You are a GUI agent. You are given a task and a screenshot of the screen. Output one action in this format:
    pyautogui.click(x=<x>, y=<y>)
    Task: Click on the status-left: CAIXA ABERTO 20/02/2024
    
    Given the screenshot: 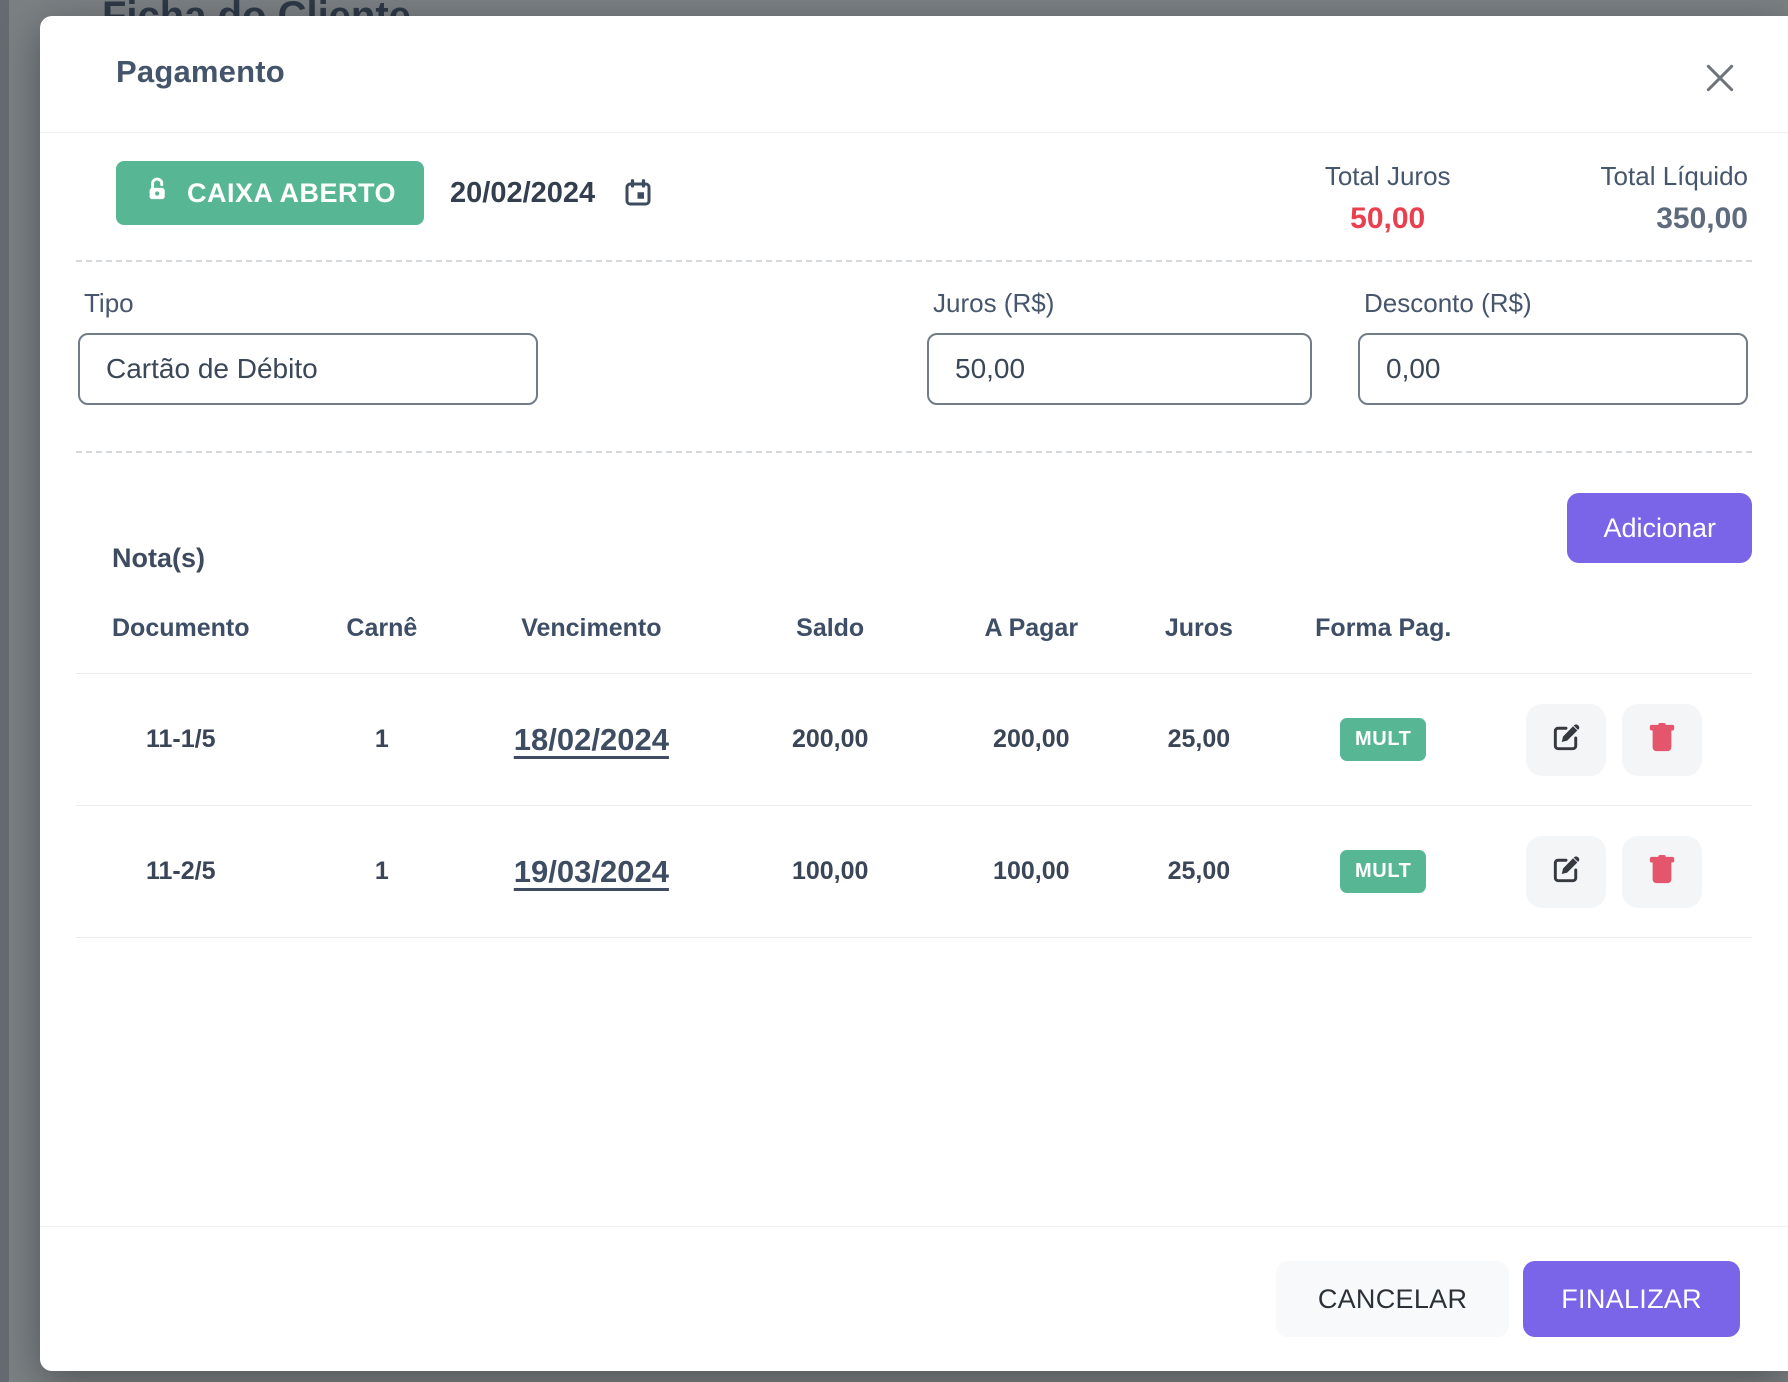 What is the action you would take?
    pyautogui.click(x=385, y=193)
    